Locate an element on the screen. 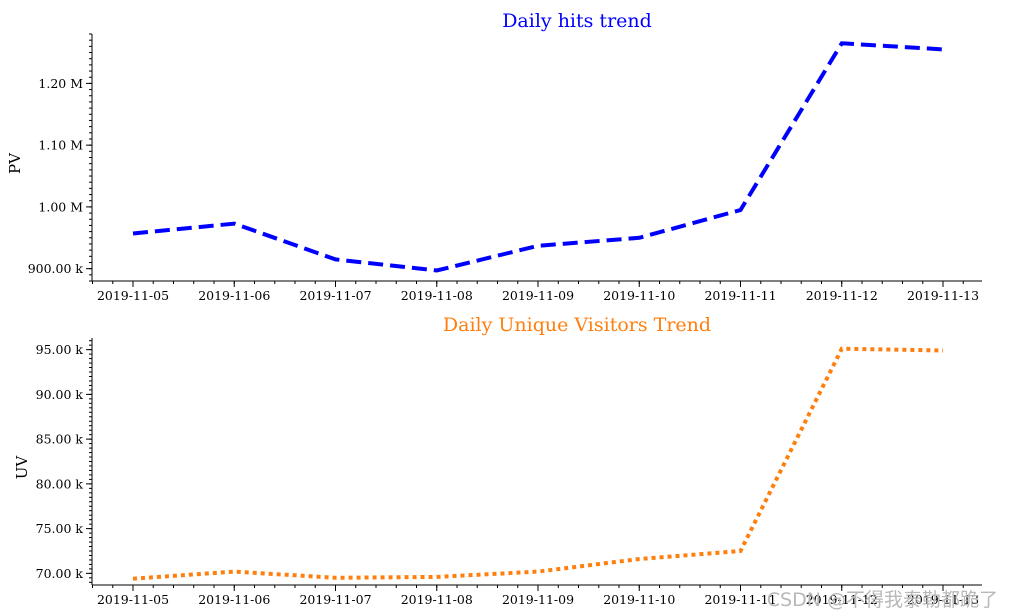  y-tick-label: 70.00 k is located at coordinates (60, 573).